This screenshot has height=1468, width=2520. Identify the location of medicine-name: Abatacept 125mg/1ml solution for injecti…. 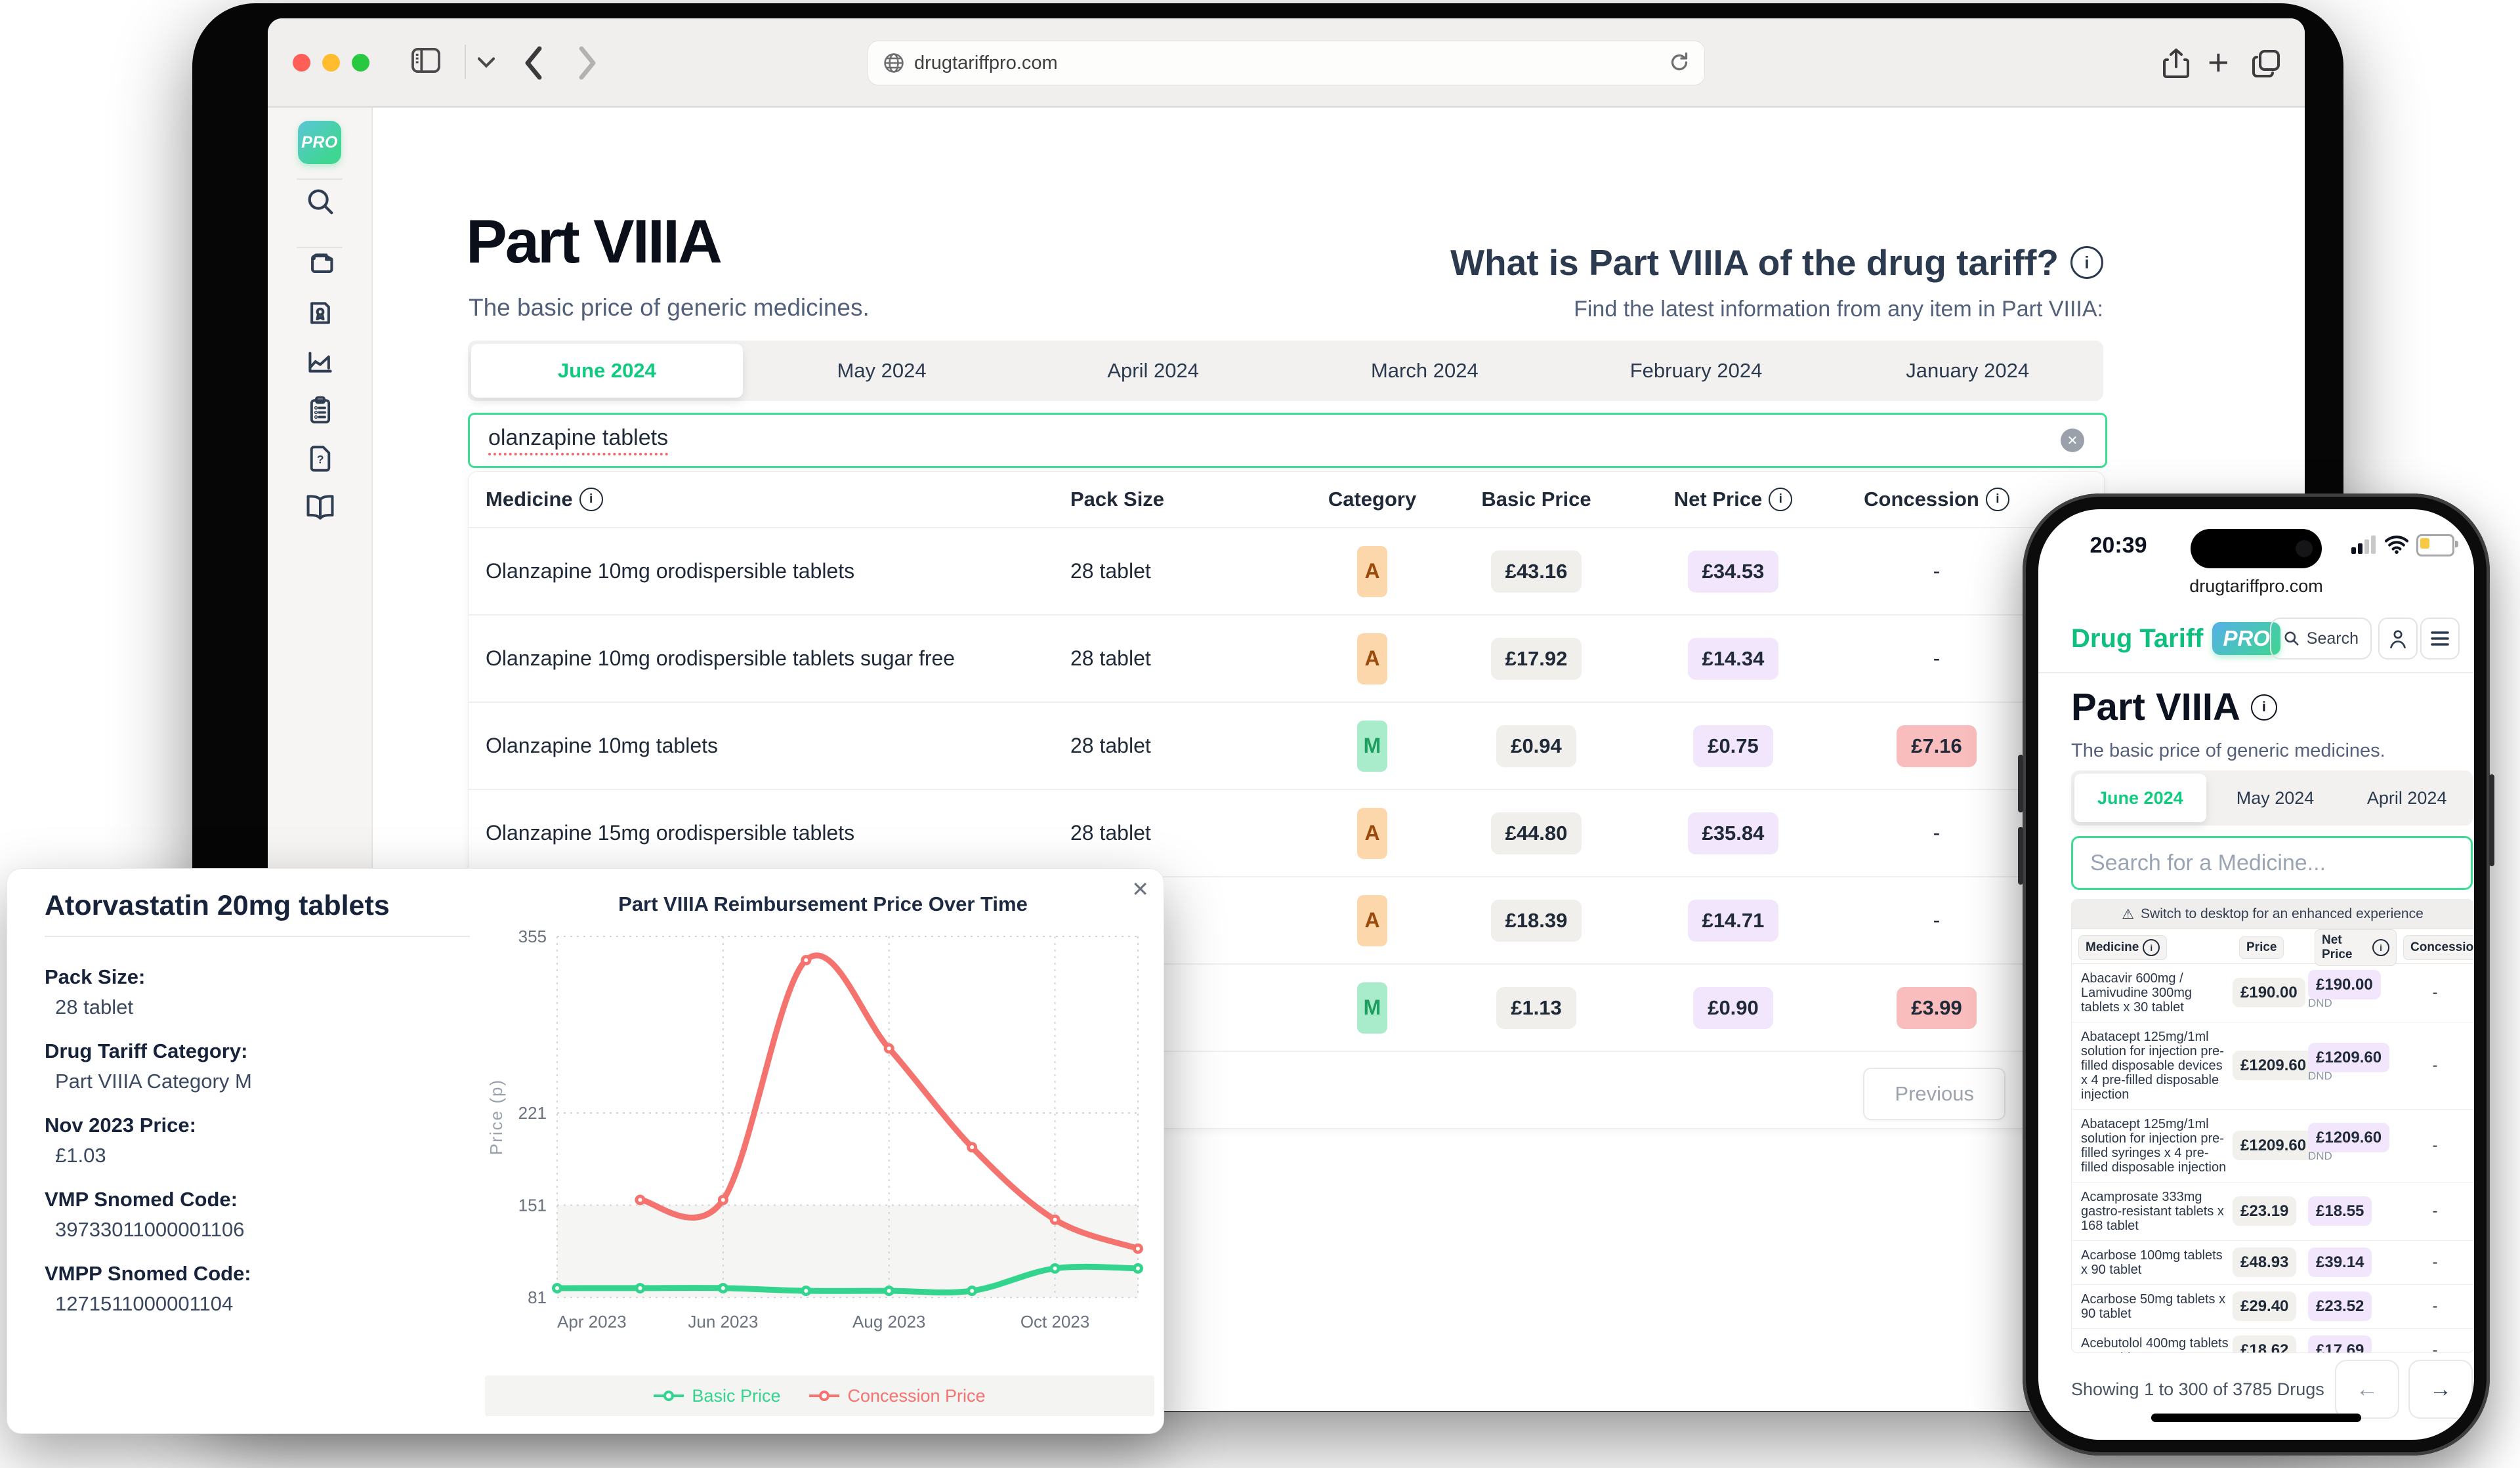
(2152, 1066).